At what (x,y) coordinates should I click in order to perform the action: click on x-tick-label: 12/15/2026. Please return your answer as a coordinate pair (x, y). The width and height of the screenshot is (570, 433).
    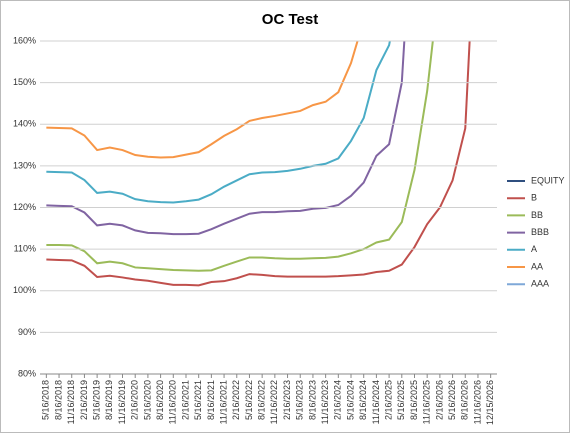
    Looking at the image, I should click on (490, 402).